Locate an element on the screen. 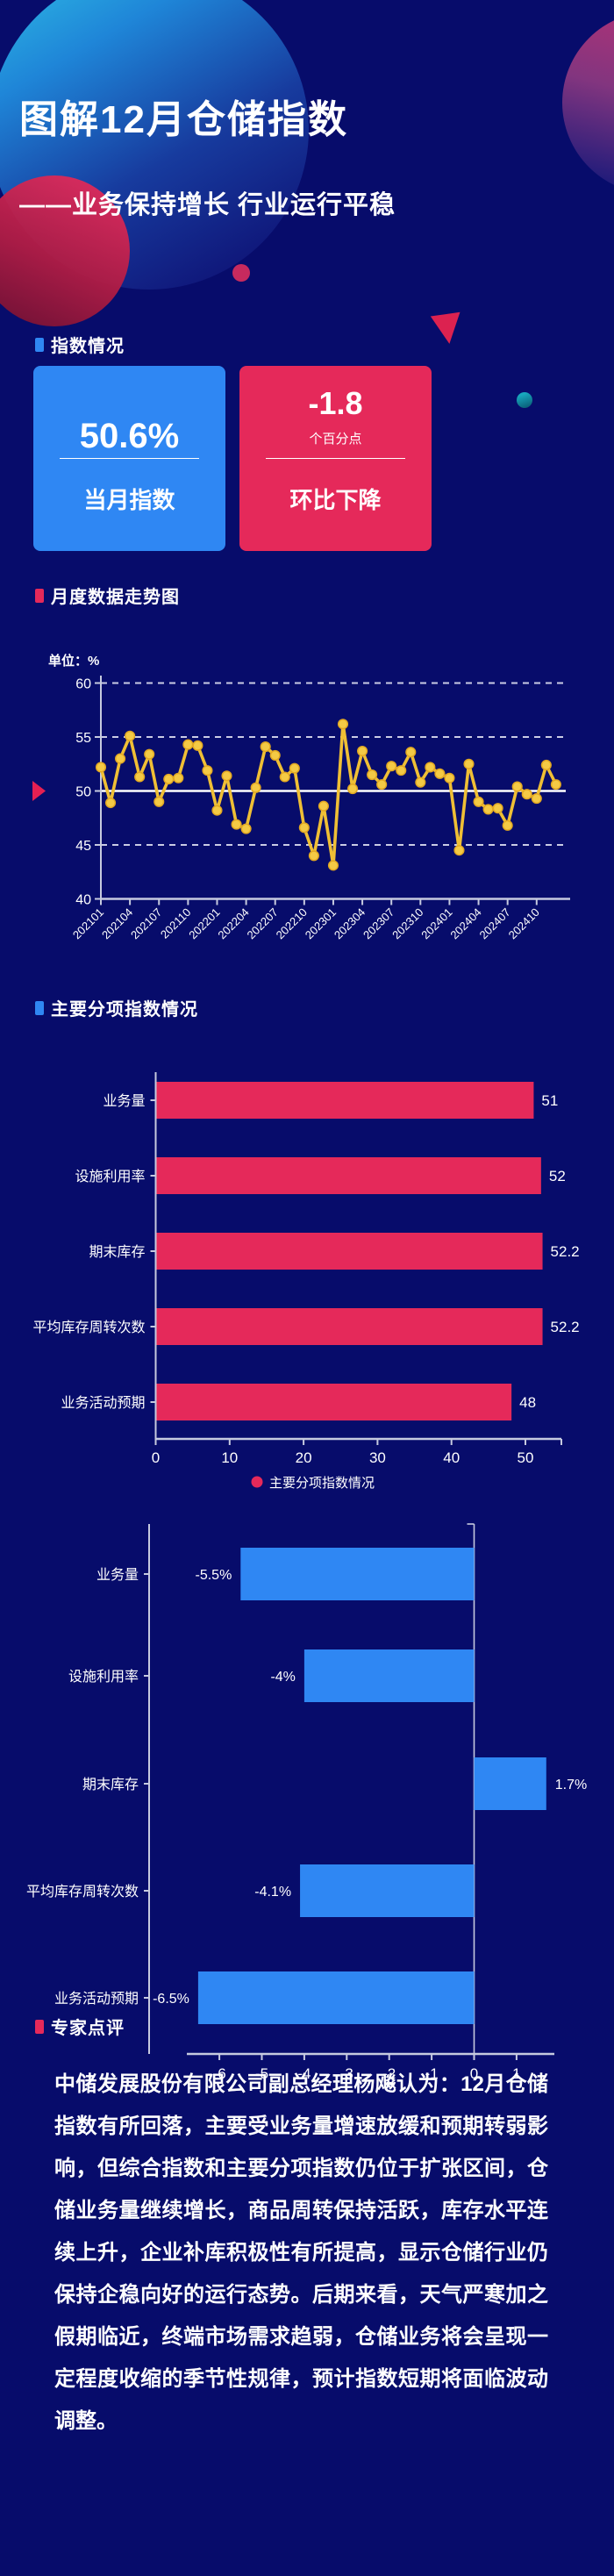  svg-text: -5.5% is located at coordinates (214, 1575).